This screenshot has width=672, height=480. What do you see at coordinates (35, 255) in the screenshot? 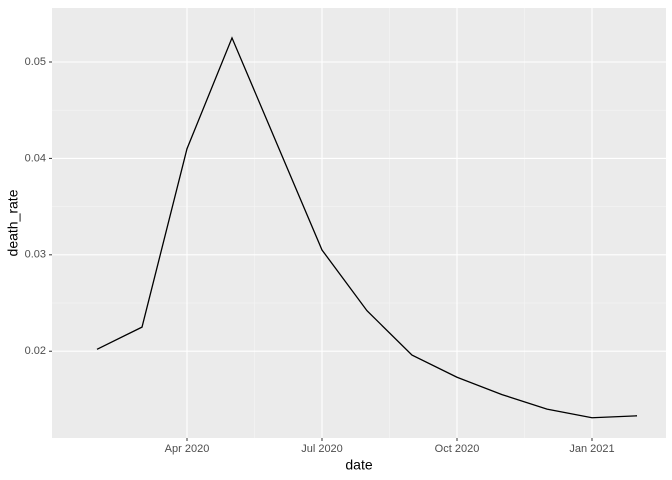
I see `y-tick-label: 0.03` at bounding box center [35, 255].